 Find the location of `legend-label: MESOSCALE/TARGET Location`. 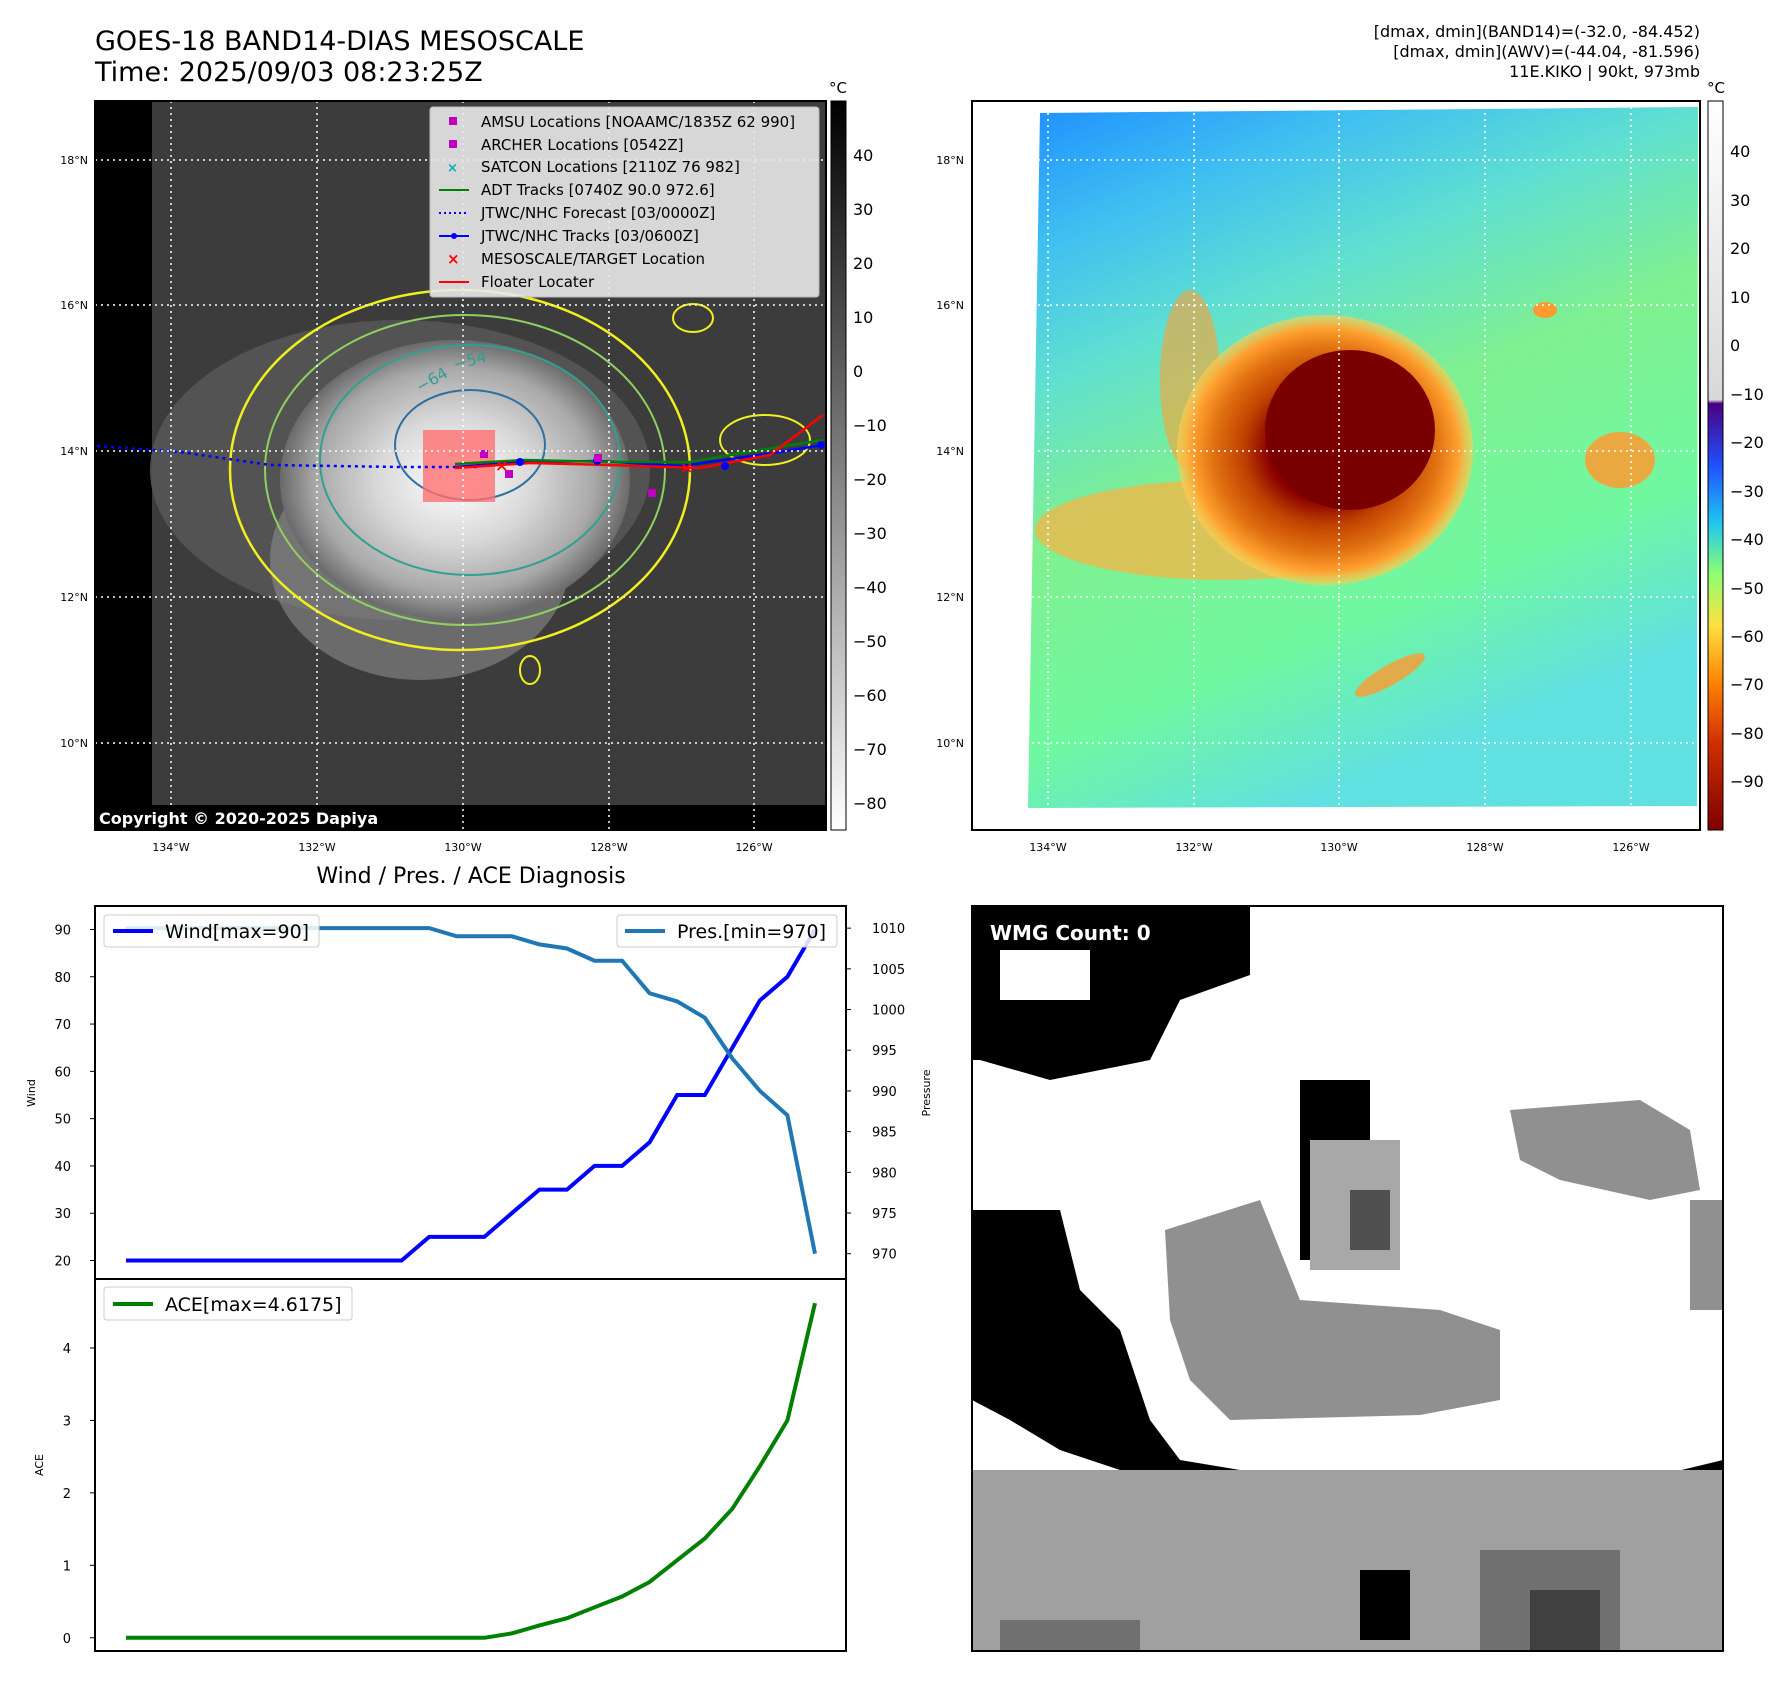

legend-label: MESOSCALE/TARGET Location is located at coordinates (593, 259).